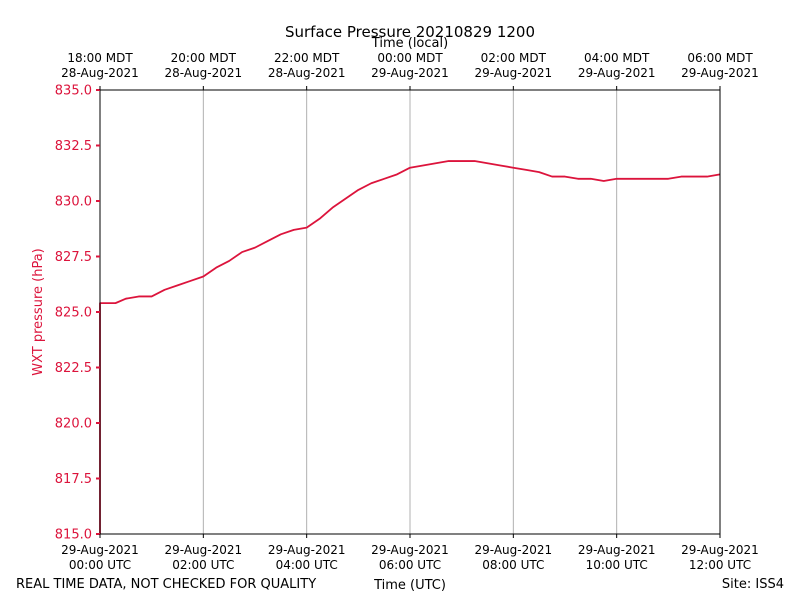  Describe the element at coordinates (73, 313) in the screenshot. I see `y-tick-label: 825.0` at that location.